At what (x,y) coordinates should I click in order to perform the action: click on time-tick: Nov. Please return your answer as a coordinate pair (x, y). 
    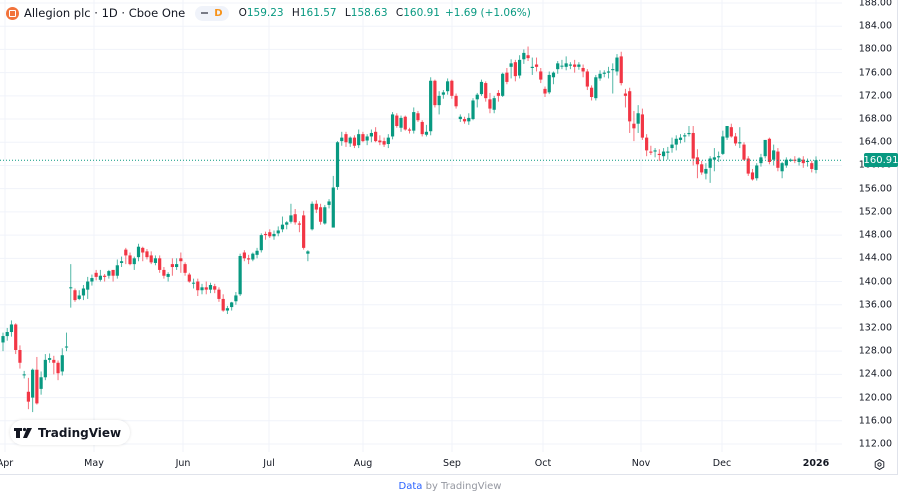
    Looking at the image, I should click on (641, 463).